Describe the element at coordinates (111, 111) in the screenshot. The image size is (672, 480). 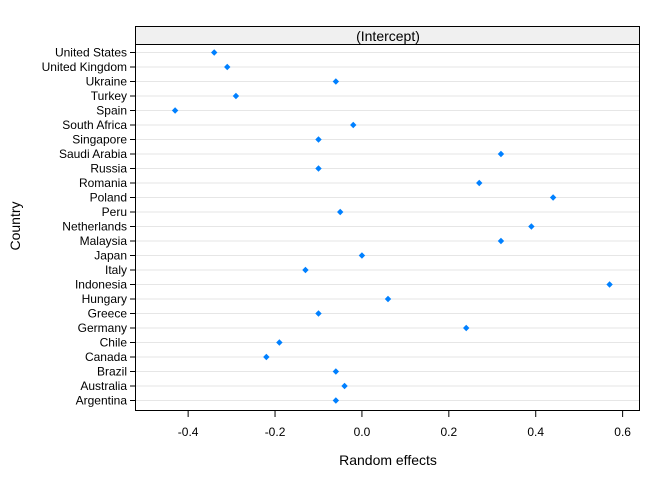
I see `y-tick-label: Spain` at that location.